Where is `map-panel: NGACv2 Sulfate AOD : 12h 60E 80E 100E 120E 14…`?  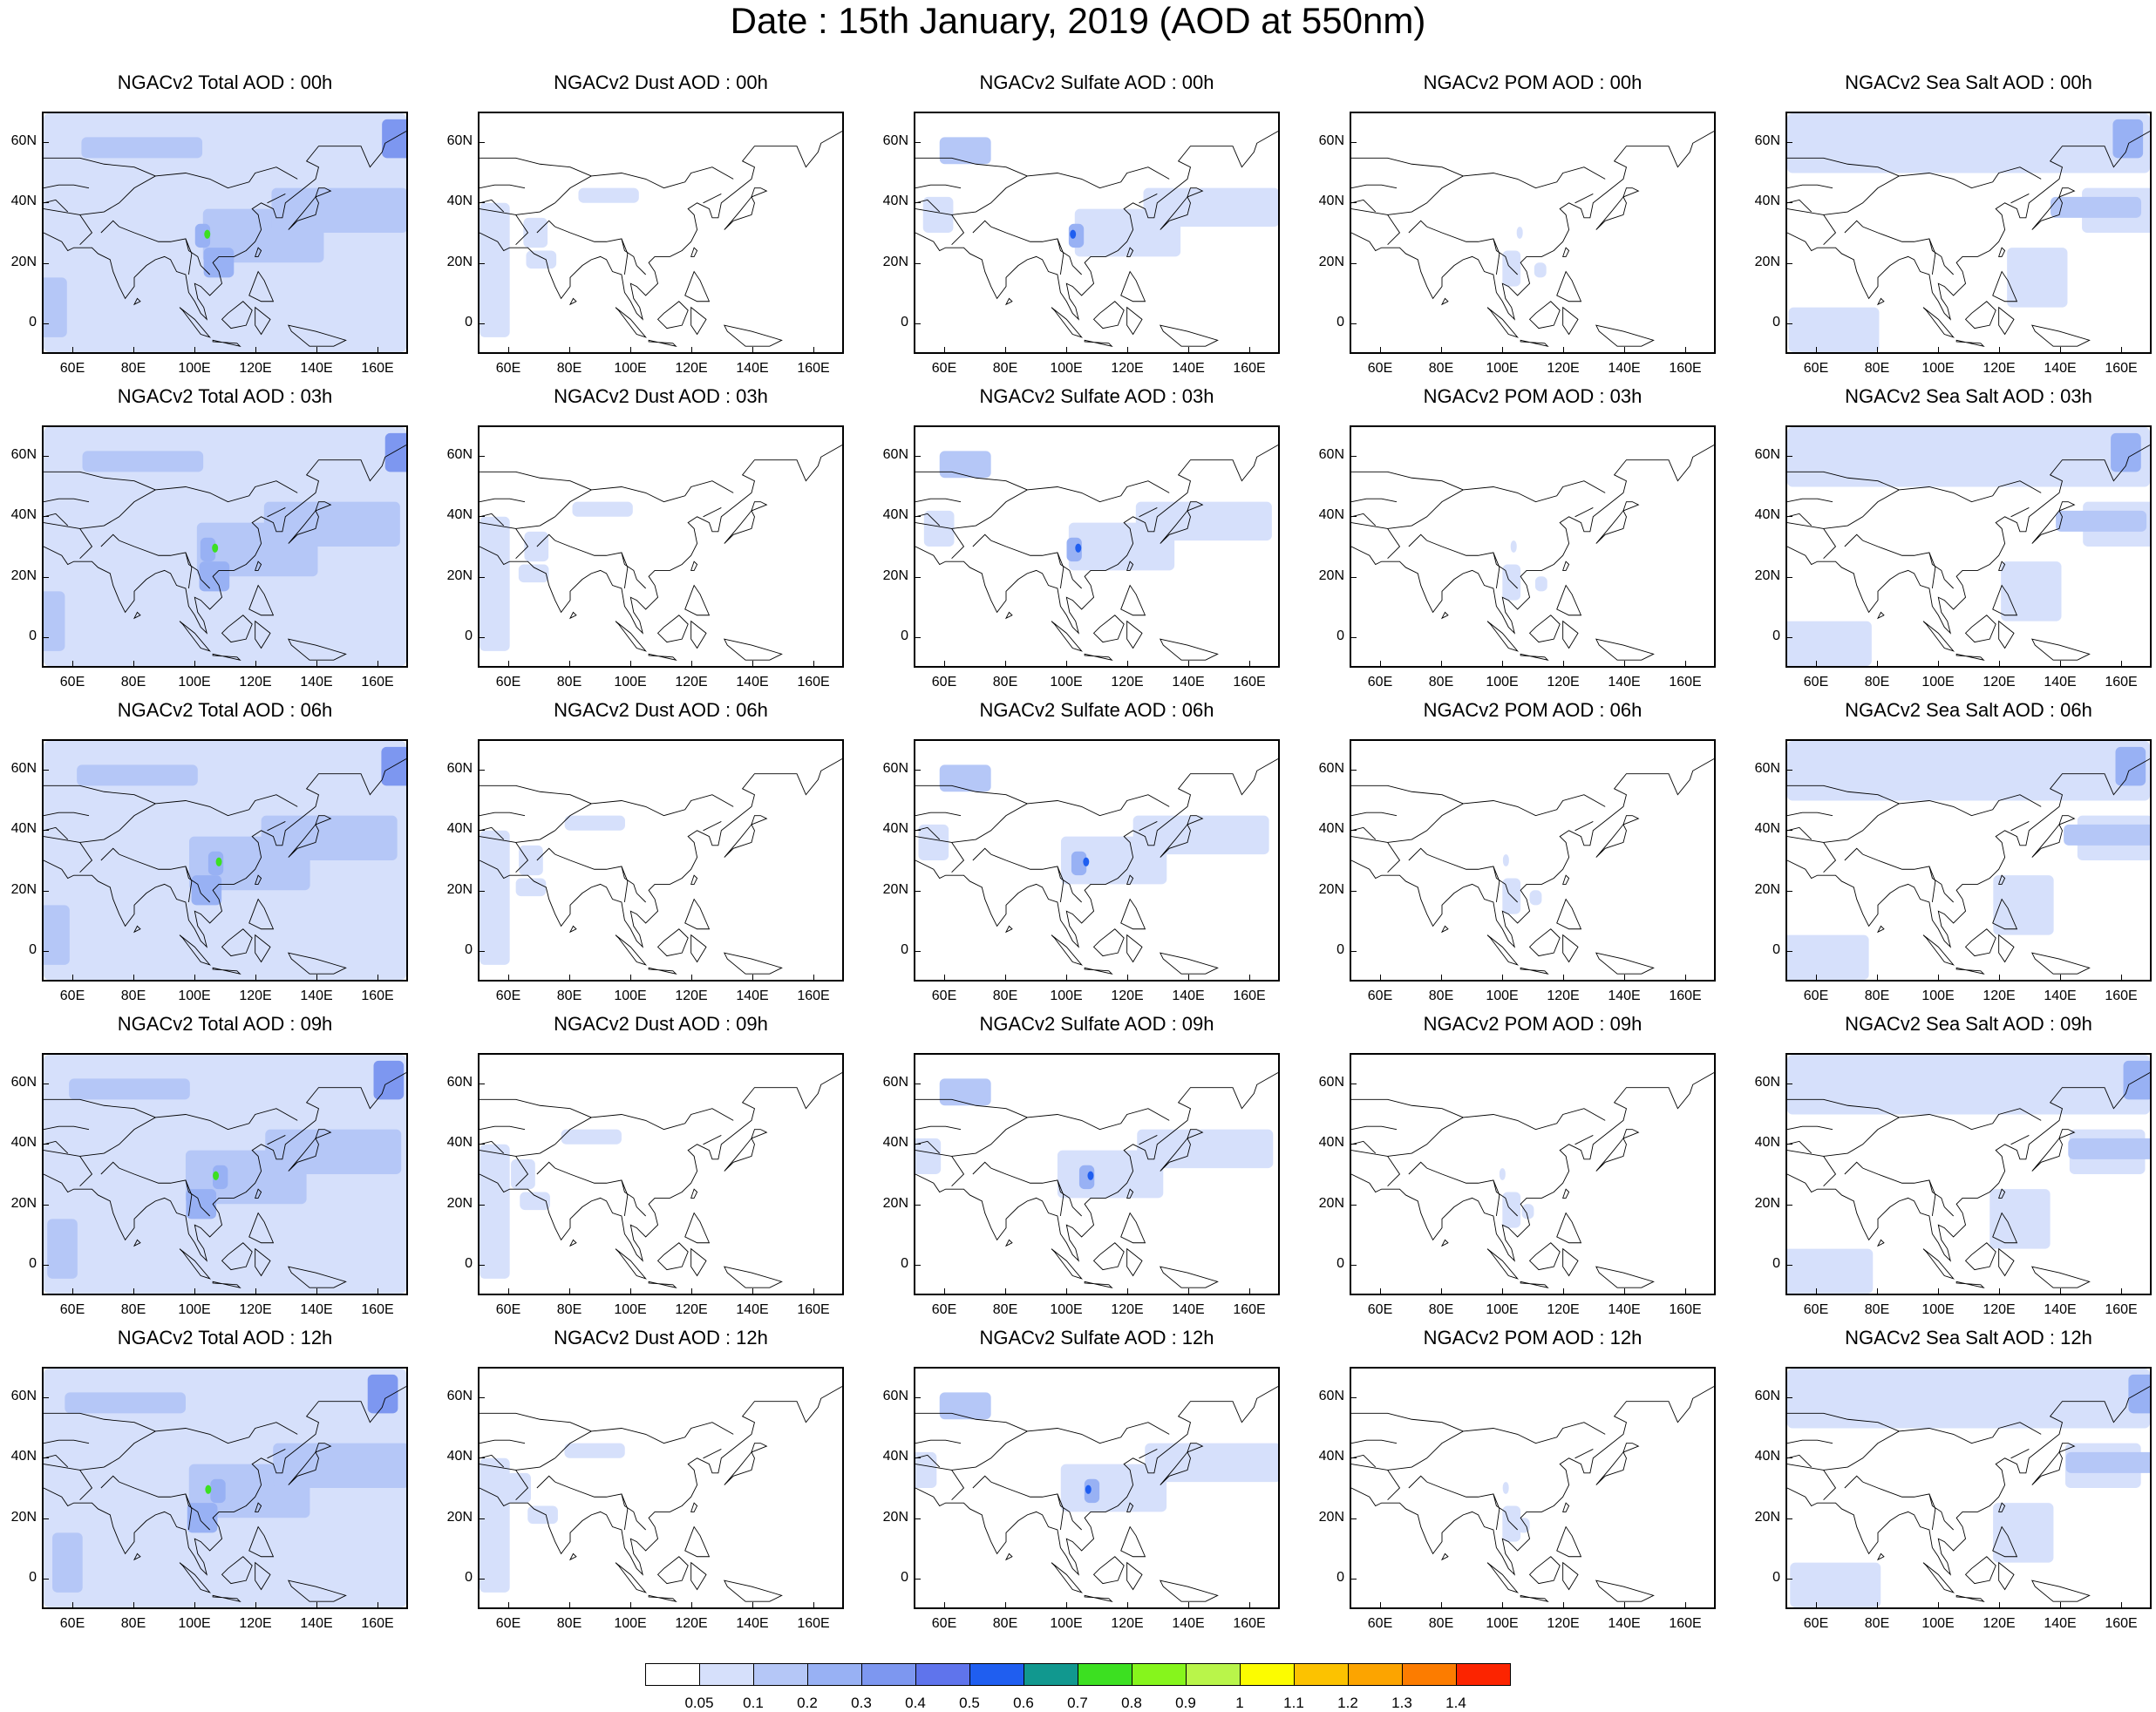 map-panel: NGACv2 Sulfate AOD : 12h 60E 80E 100E 120E 14… is located at coordinates (1081, 1479).